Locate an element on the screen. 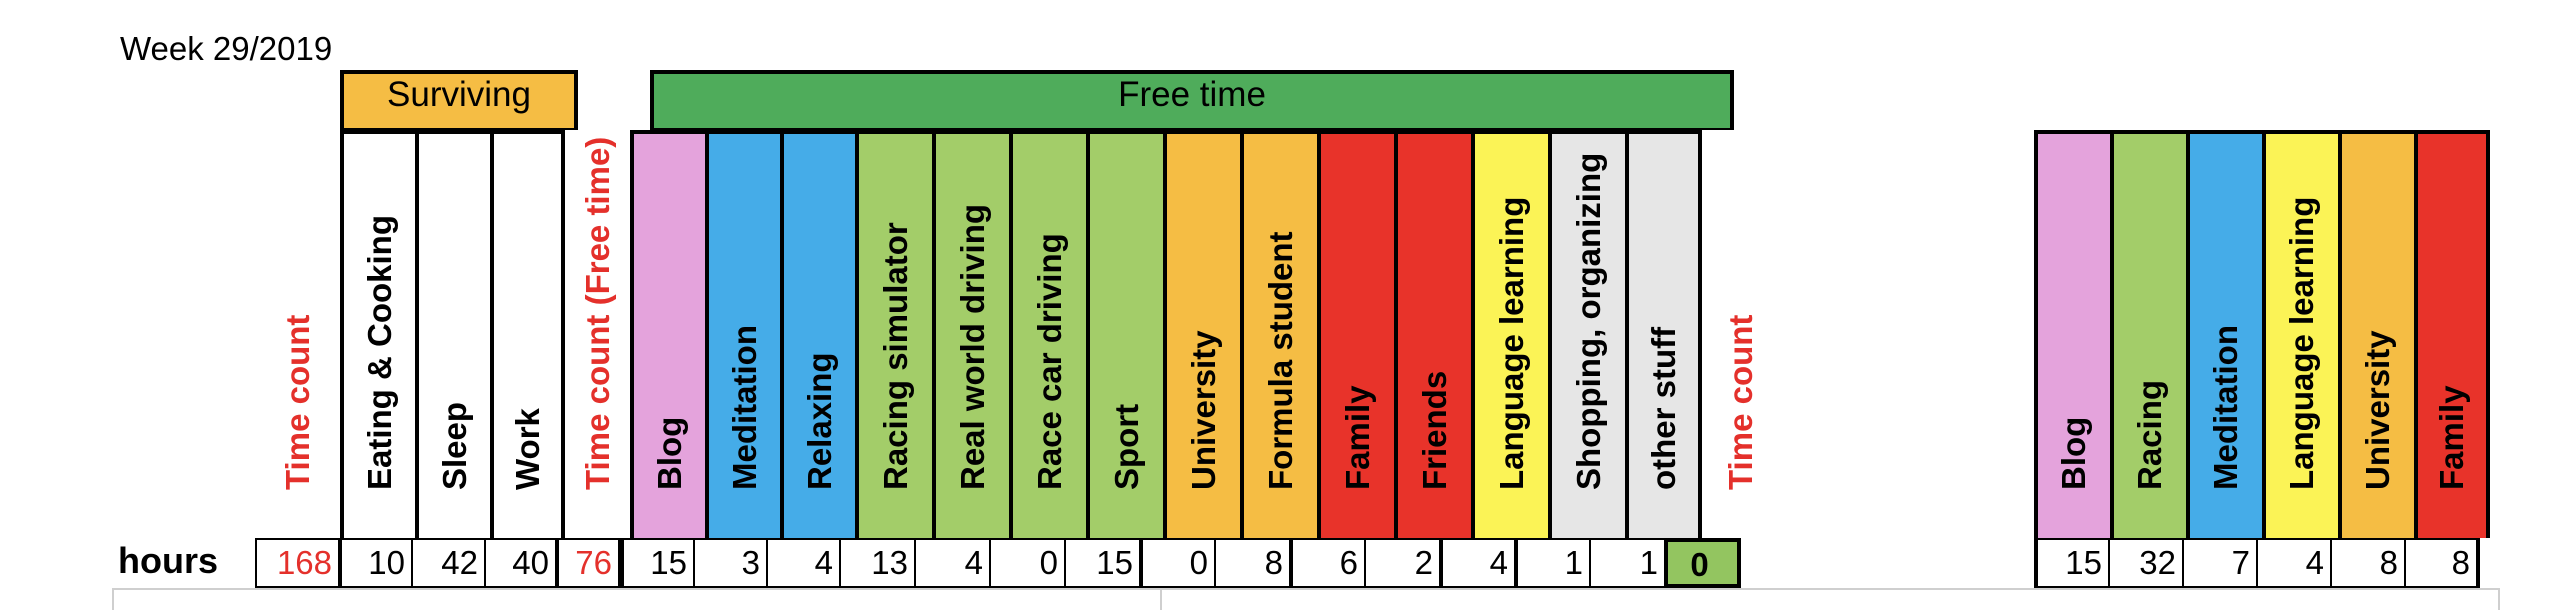 This screenshot has height=610, width=2562. summary-header-meditation: Meditation is located at coordinates (2224, 334).